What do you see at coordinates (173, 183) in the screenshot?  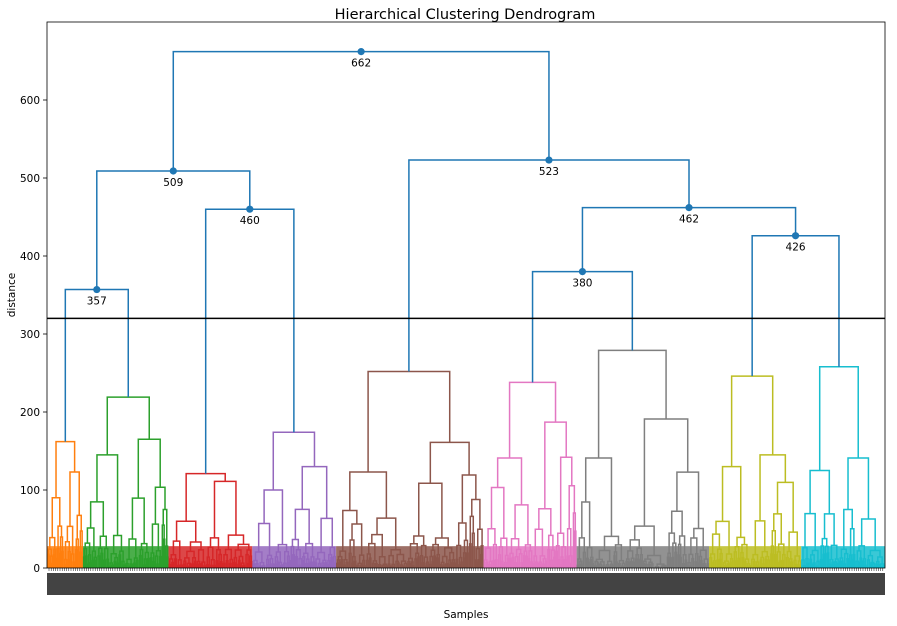 I see `node-label-509: 509` at bounding box center [173, 183].